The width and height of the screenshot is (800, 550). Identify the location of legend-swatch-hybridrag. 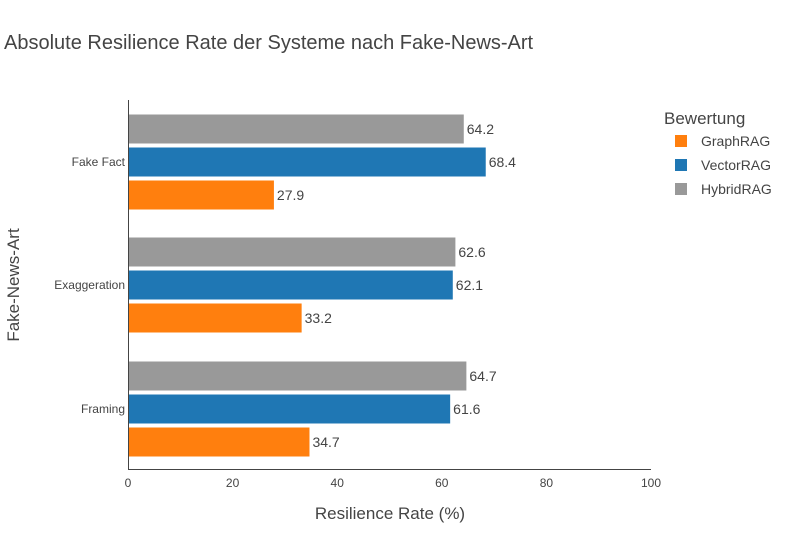
(681, 189).